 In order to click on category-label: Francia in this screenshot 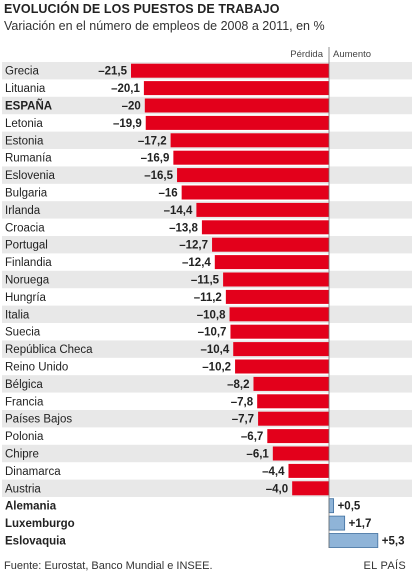, I will do `click(24, 402)`.